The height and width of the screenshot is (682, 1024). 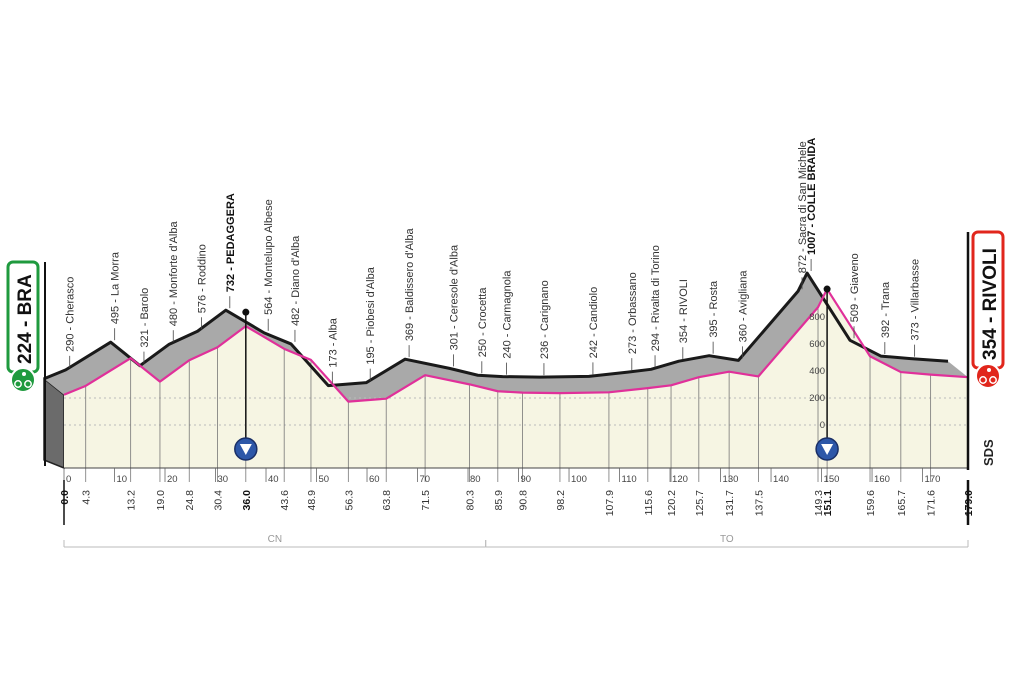 I want to click on start-label: 224 - BRA, so click(x=25, y=319).